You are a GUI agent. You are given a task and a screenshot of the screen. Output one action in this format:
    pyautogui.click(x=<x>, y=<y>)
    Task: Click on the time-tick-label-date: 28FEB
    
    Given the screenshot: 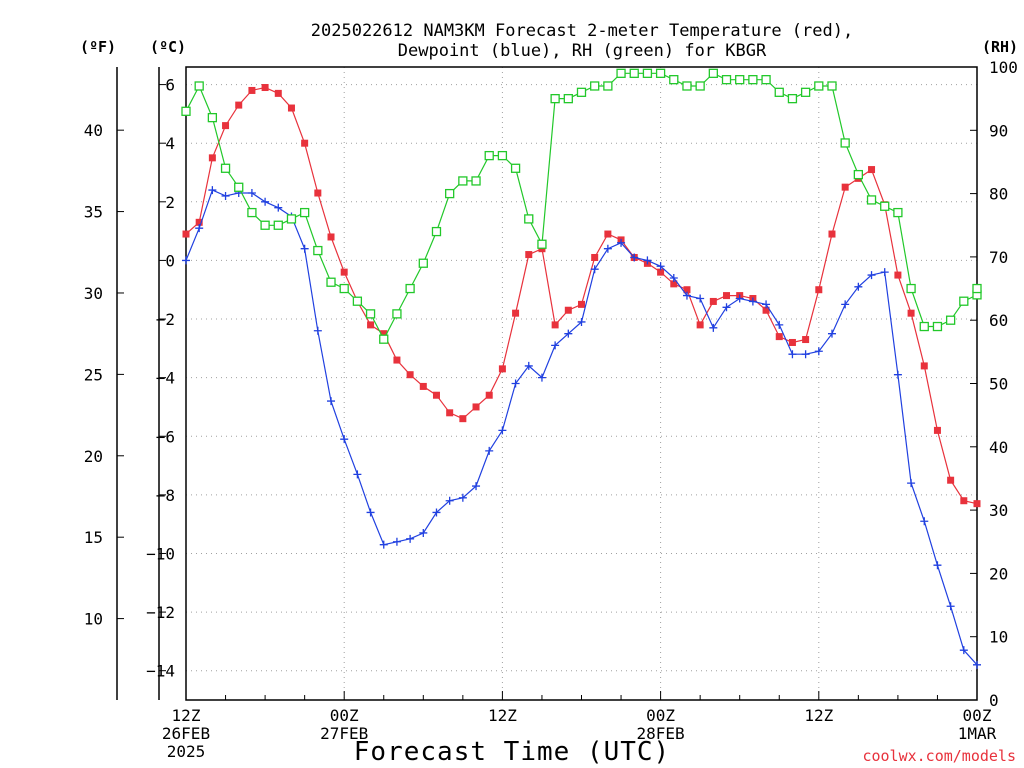 What is the action you would take?
    pyautogui.click(x=661, y=733)
    